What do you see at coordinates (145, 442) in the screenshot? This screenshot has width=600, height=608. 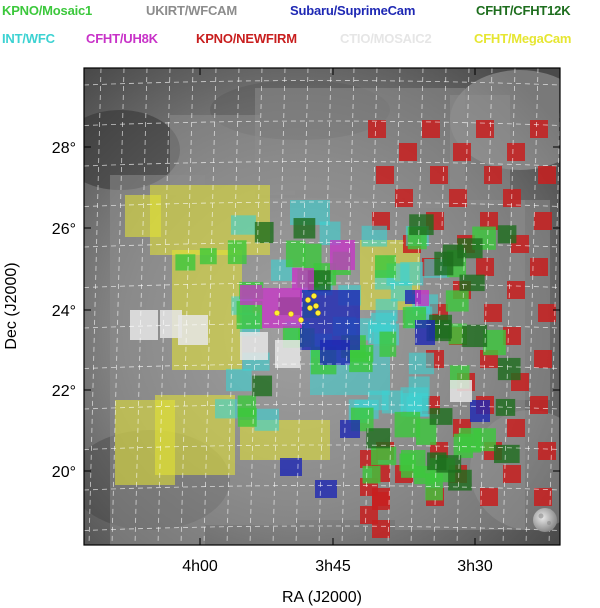 I see `megacam-field` at bounding box center [145, 442].